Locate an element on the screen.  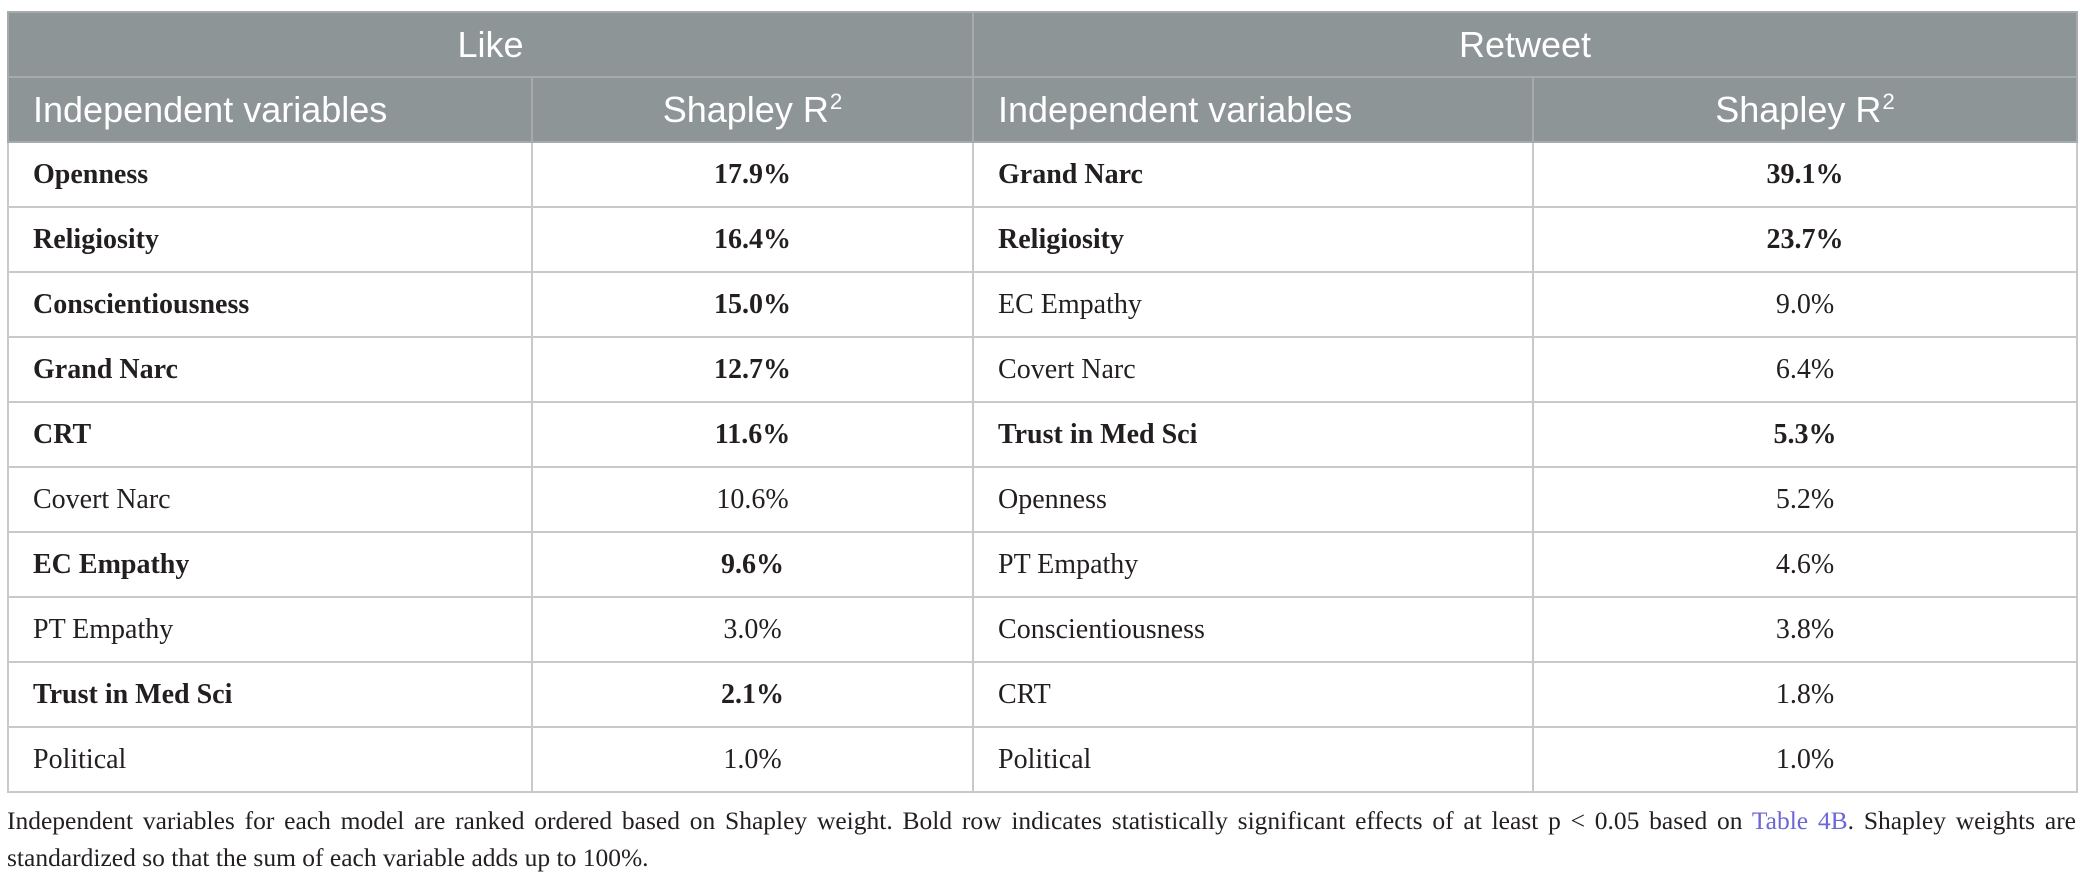
like-shapley-cell: 11.6% is located at coordinates (752, 434).